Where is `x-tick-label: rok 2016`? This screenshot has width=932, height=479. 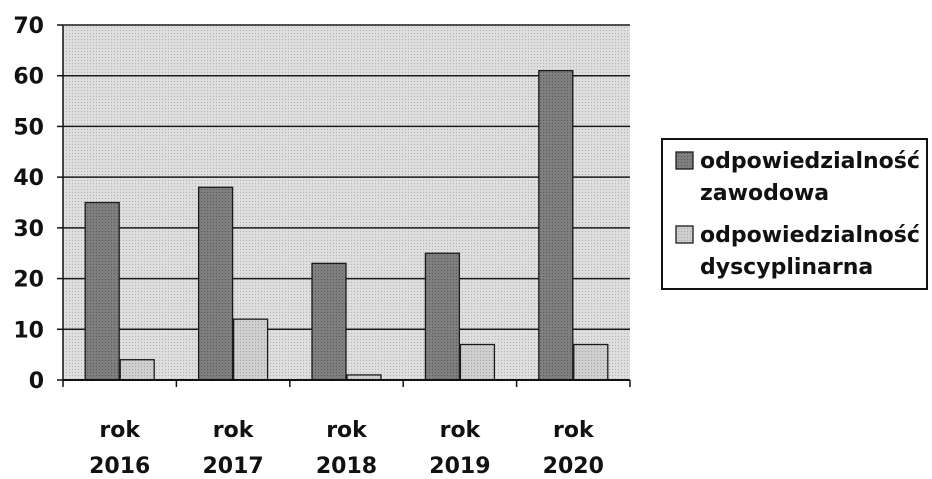
x-tick-label: rok 2016 is located at coordinates (119, 448).